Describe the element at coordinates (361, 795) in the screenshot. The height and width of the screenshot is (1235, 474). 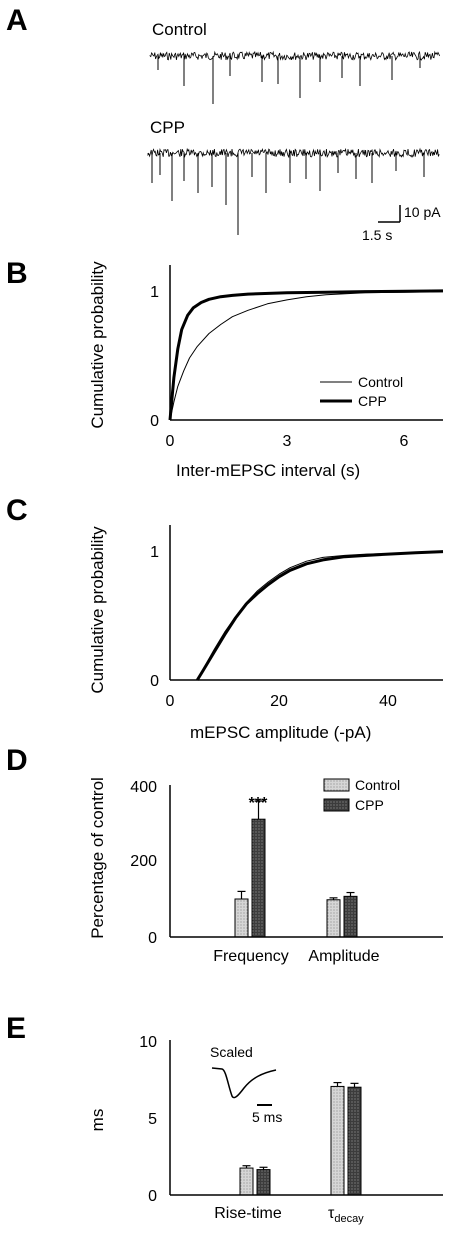
I see `legend-d: Control CPP` at that location.